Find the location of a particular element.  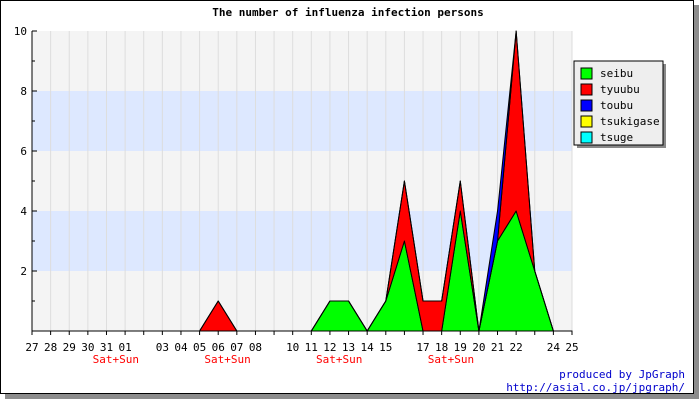

x-tick-label: 13 is located at coordinates (348, 347).